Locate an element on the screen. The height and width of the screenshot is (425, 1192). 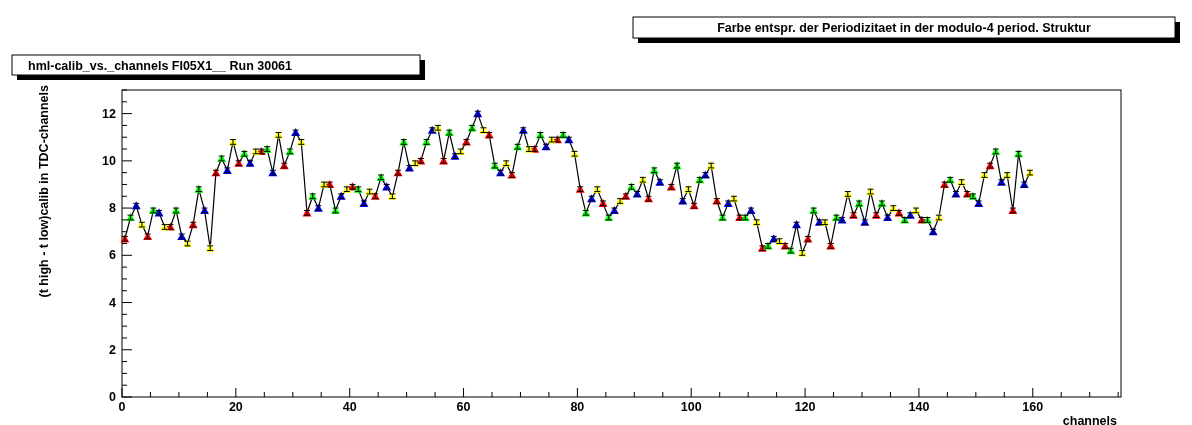
chart-title: hml-calib_vs._channels FI05X1__ Run 30061 is located at coordinates (160, 66).